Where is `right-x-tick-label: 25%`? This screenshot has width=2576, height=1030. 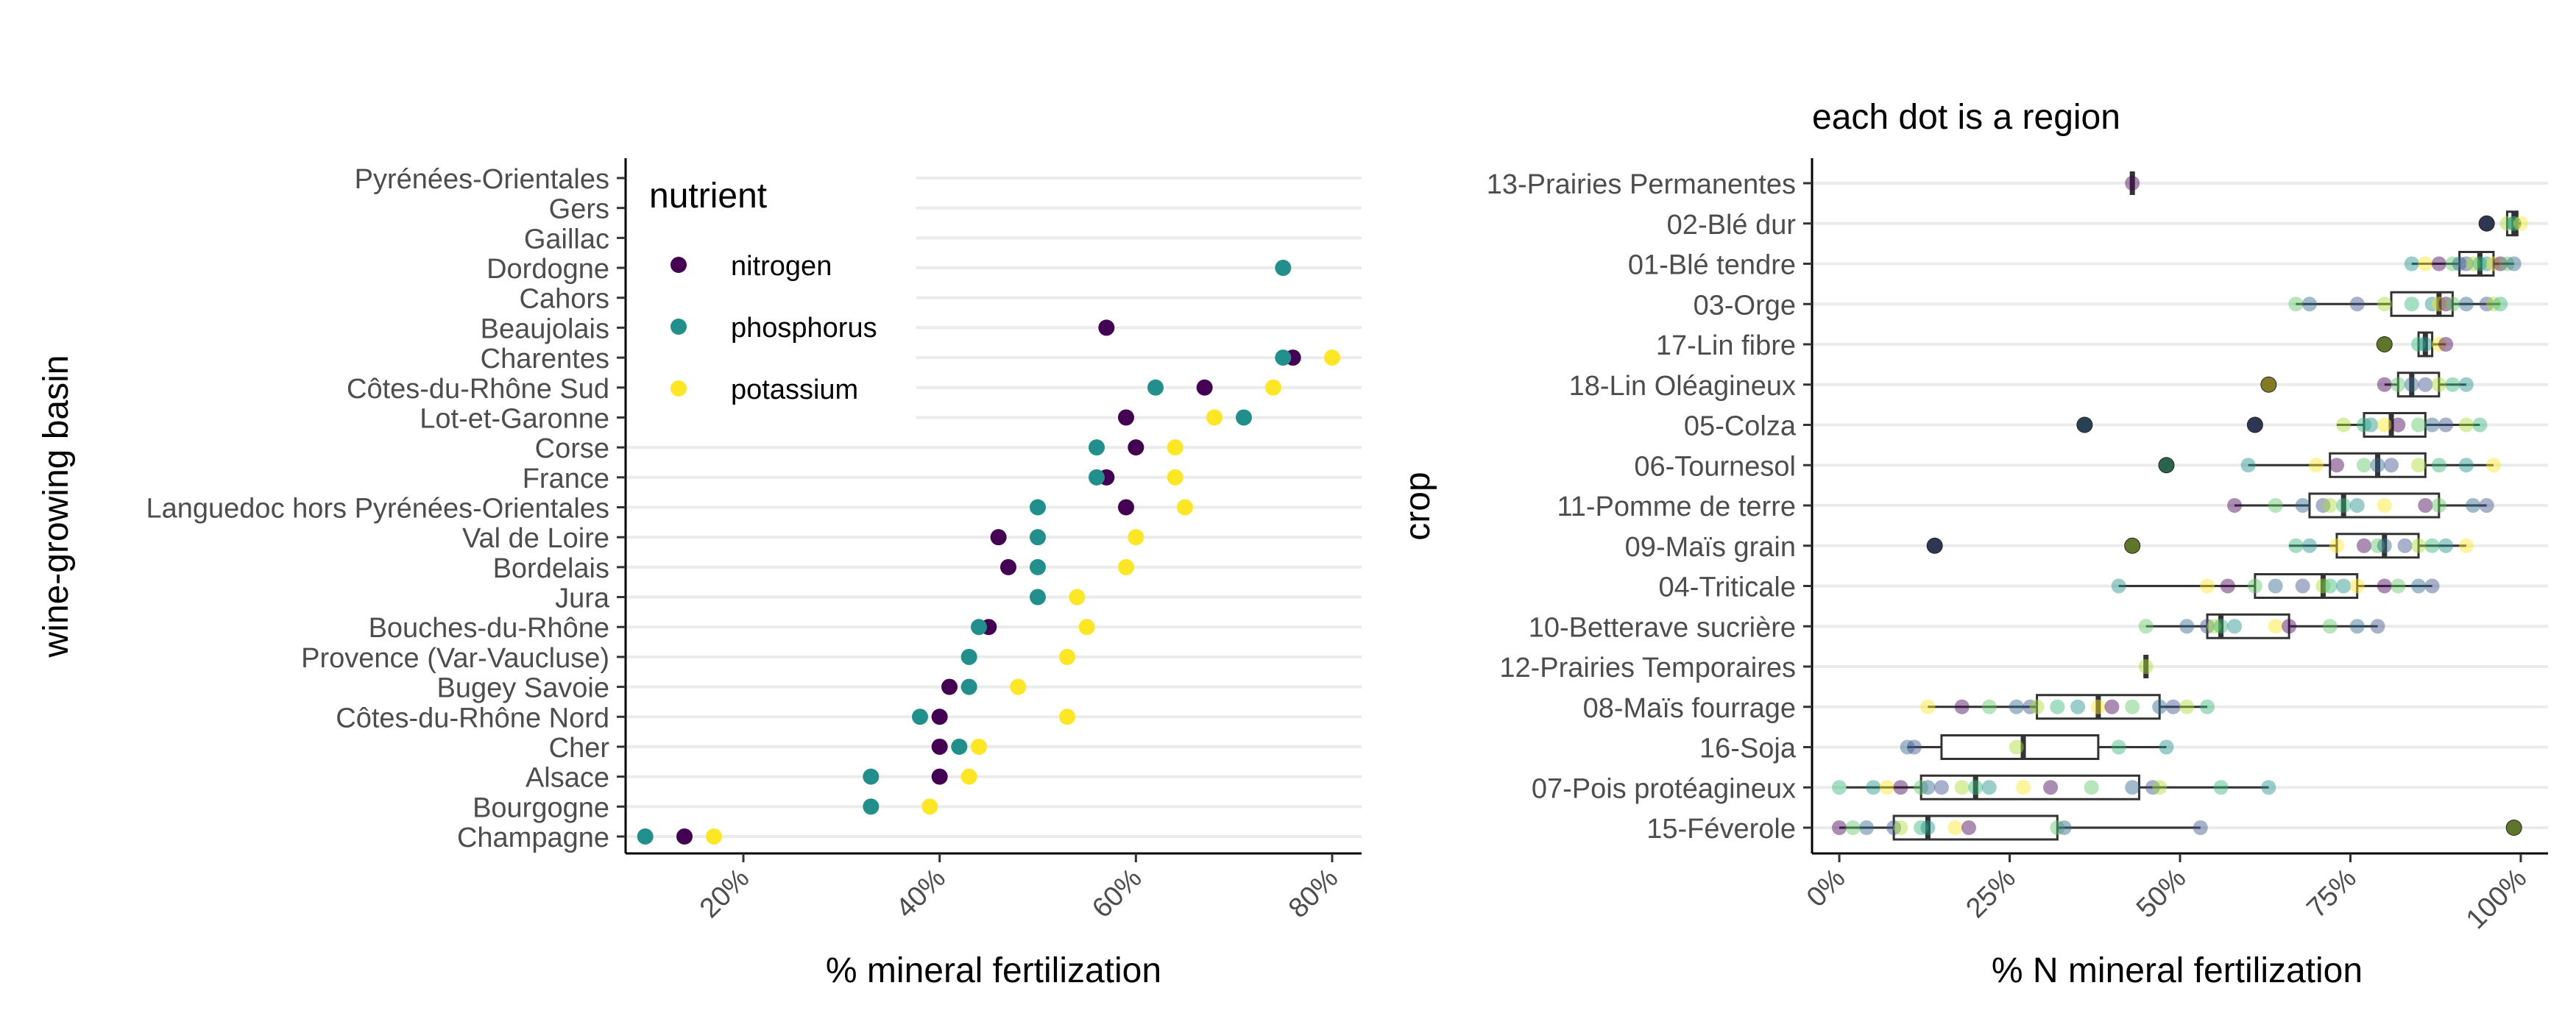
right-x-tick-label: 25% is located at coordinates (1990, 894).